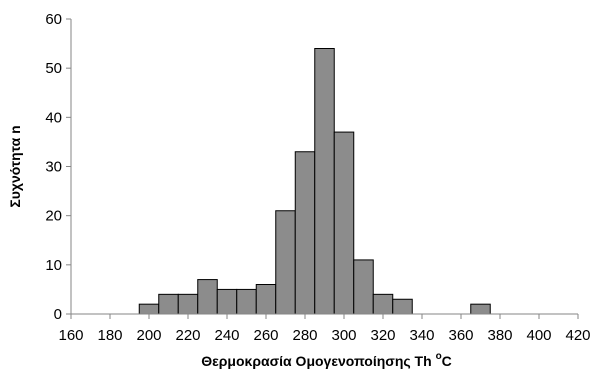 The width and height of the screenshot is (603, 372). What do you see at coordinates (421, 335) in the screenshot?
I see `x-tick-label: 340` at bounding box center [421, 335].